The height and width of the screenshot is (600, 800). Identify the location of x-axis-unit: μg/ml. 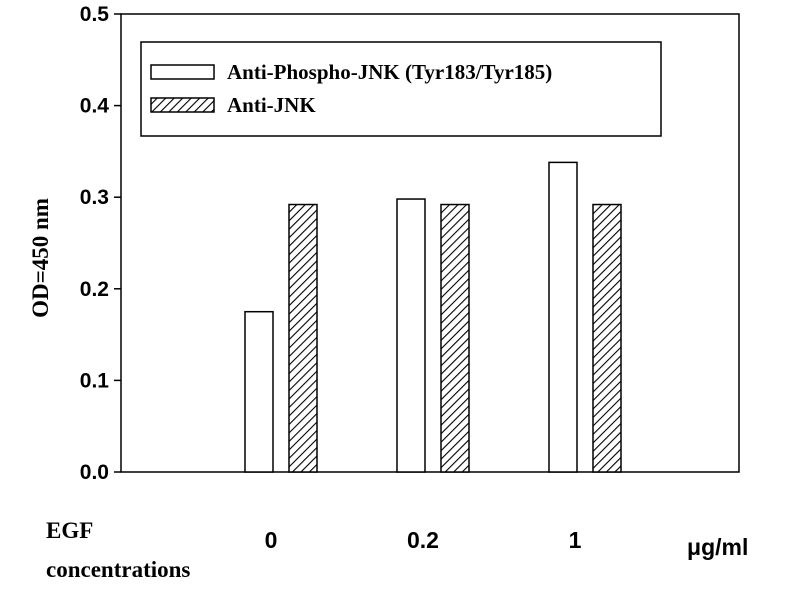
(717, 547).